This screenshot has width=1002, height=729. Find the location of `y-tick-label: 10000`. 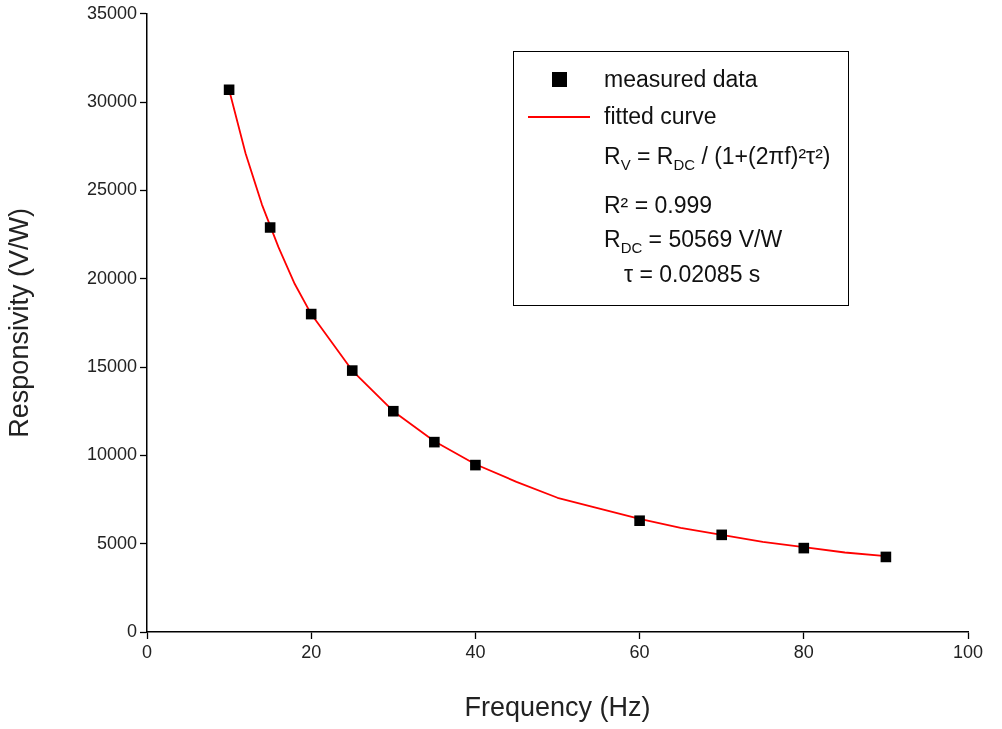

y-tick-label: 10000 is located at coordinates (111, 454).